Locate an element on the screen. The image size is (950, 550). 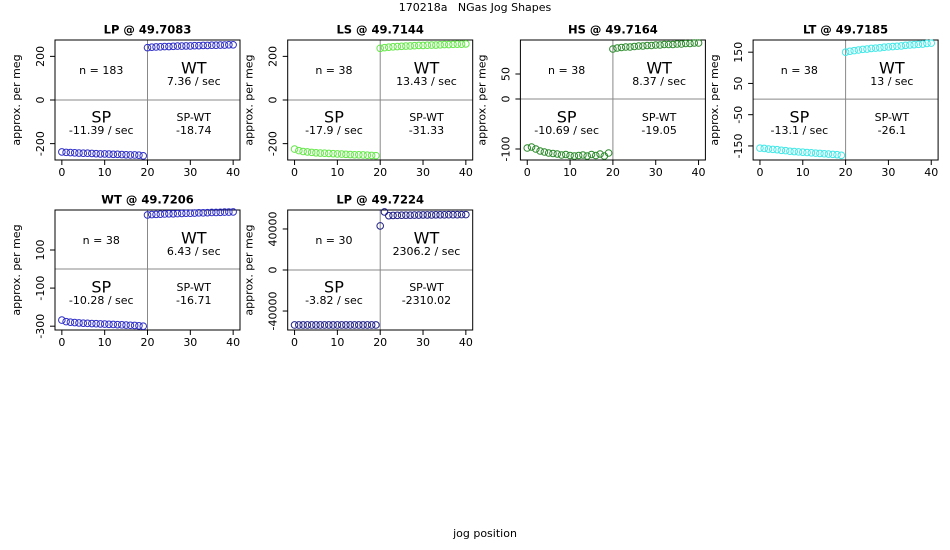
y-tick-label: 200 is located at coordinates (273, 56).